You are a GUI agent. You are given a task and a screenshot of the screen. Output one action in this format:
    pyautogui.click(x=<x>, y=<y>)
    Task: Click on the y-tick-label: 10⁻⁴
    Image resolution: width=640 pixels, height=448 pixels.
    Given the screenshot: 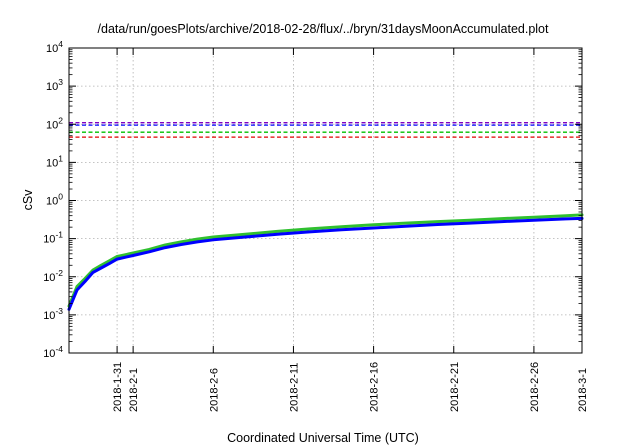 What is the action you would take?
    pyautogui.click(x=53, y=352)
    